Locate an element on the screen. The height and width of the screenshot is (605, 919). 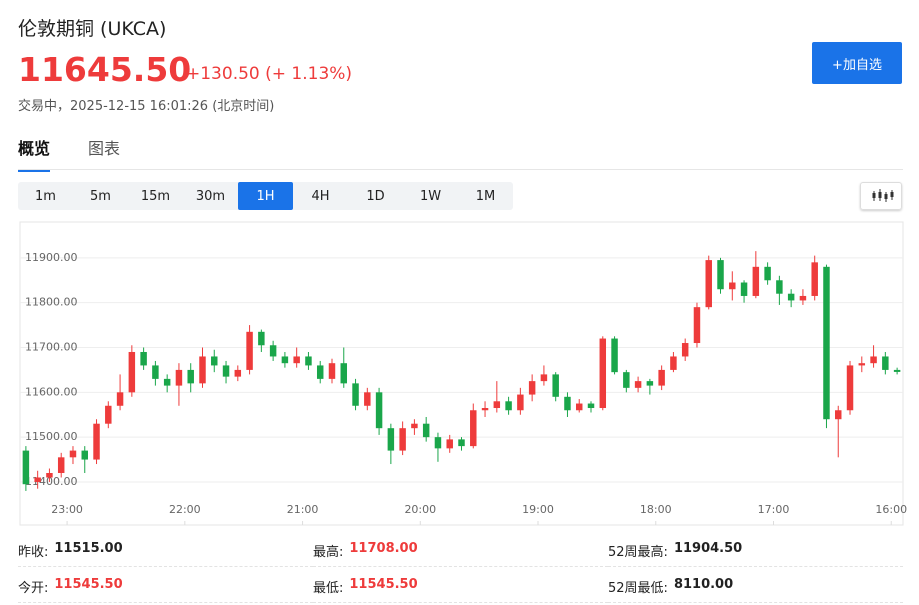
chart-type-button is located at coordinates (881, 196).